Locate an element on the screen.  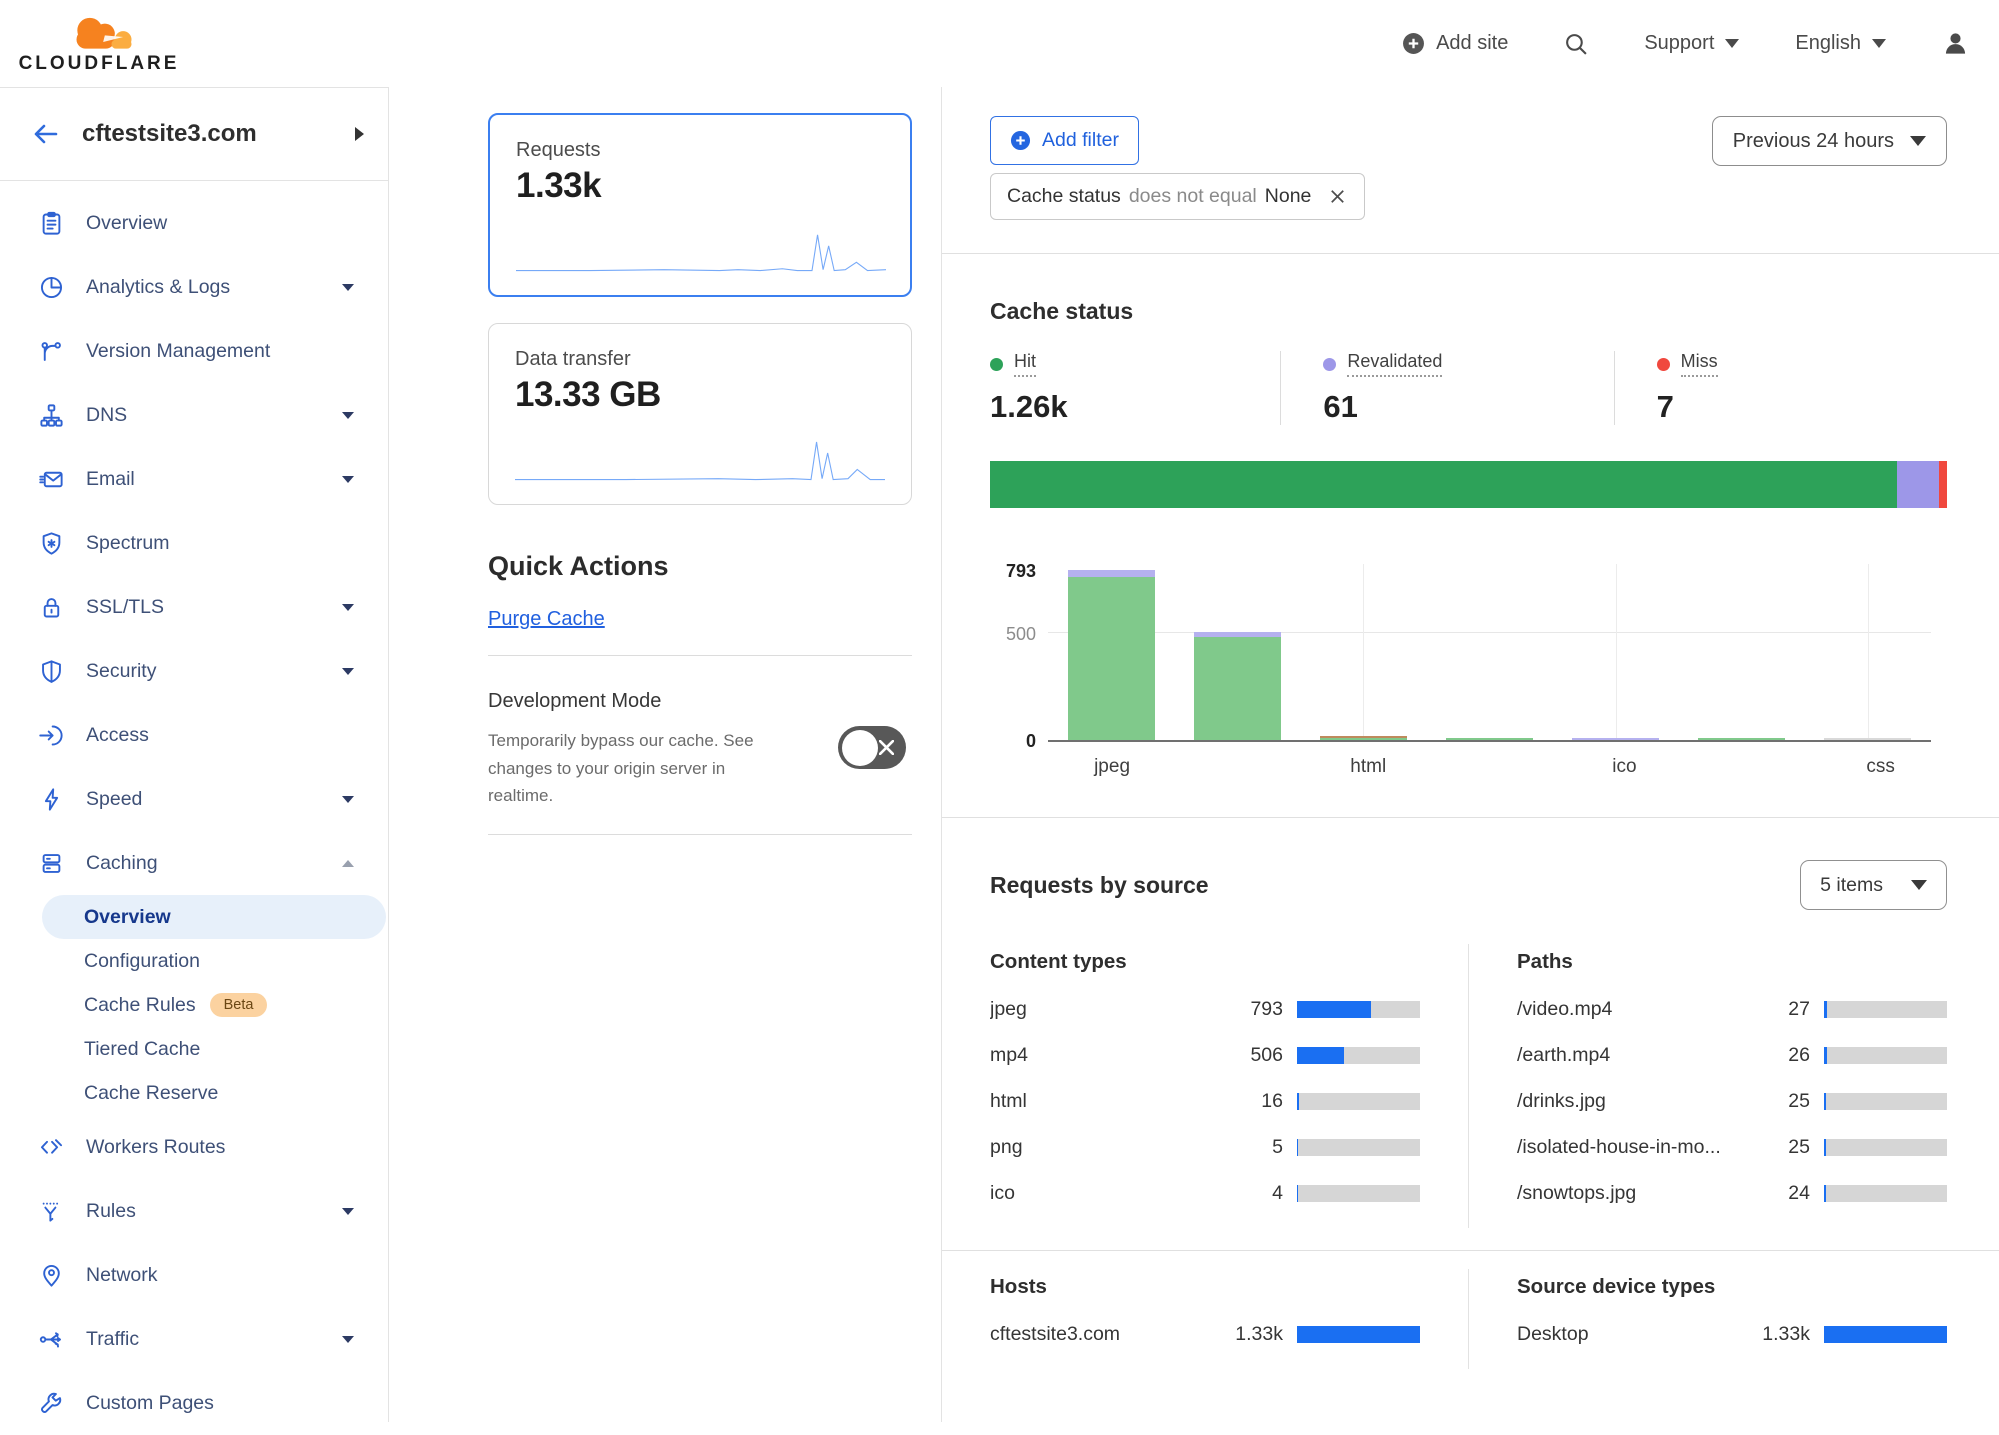
sidebar-item-label: DNS is located at coordinates (107, 414).